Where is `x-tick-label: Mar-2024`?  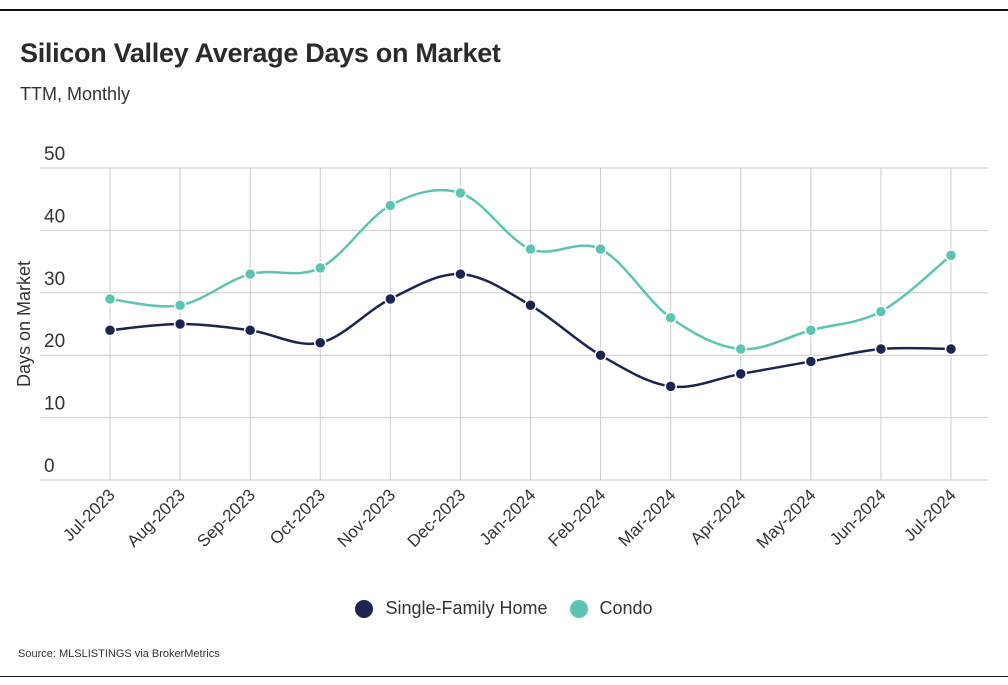
x-tick-label: Mar-2024 is located at coordinates (647, 517).